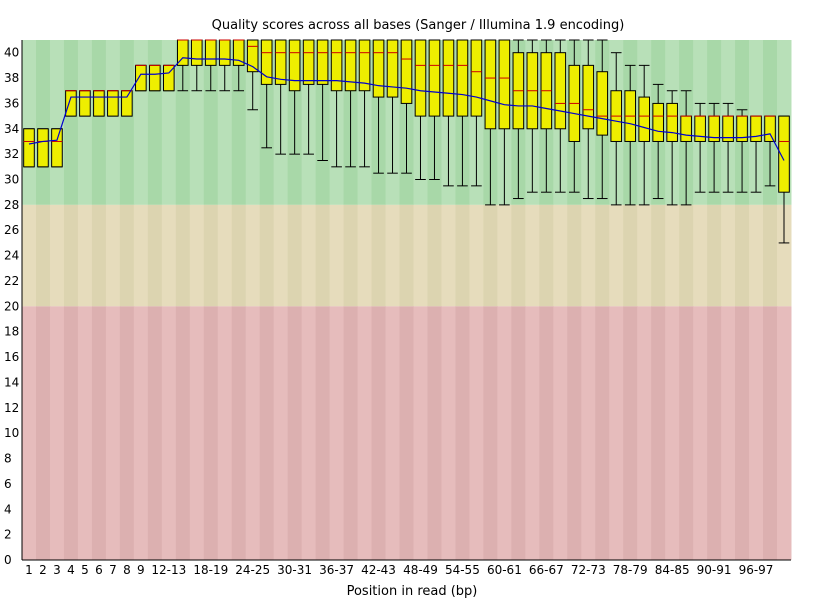 The width and height of the screenshot is (825, 604). What do you see at coordinates (11, 281) in the screenshot?
I see `y-tick-label: 22` at bounding box center [11, 281].